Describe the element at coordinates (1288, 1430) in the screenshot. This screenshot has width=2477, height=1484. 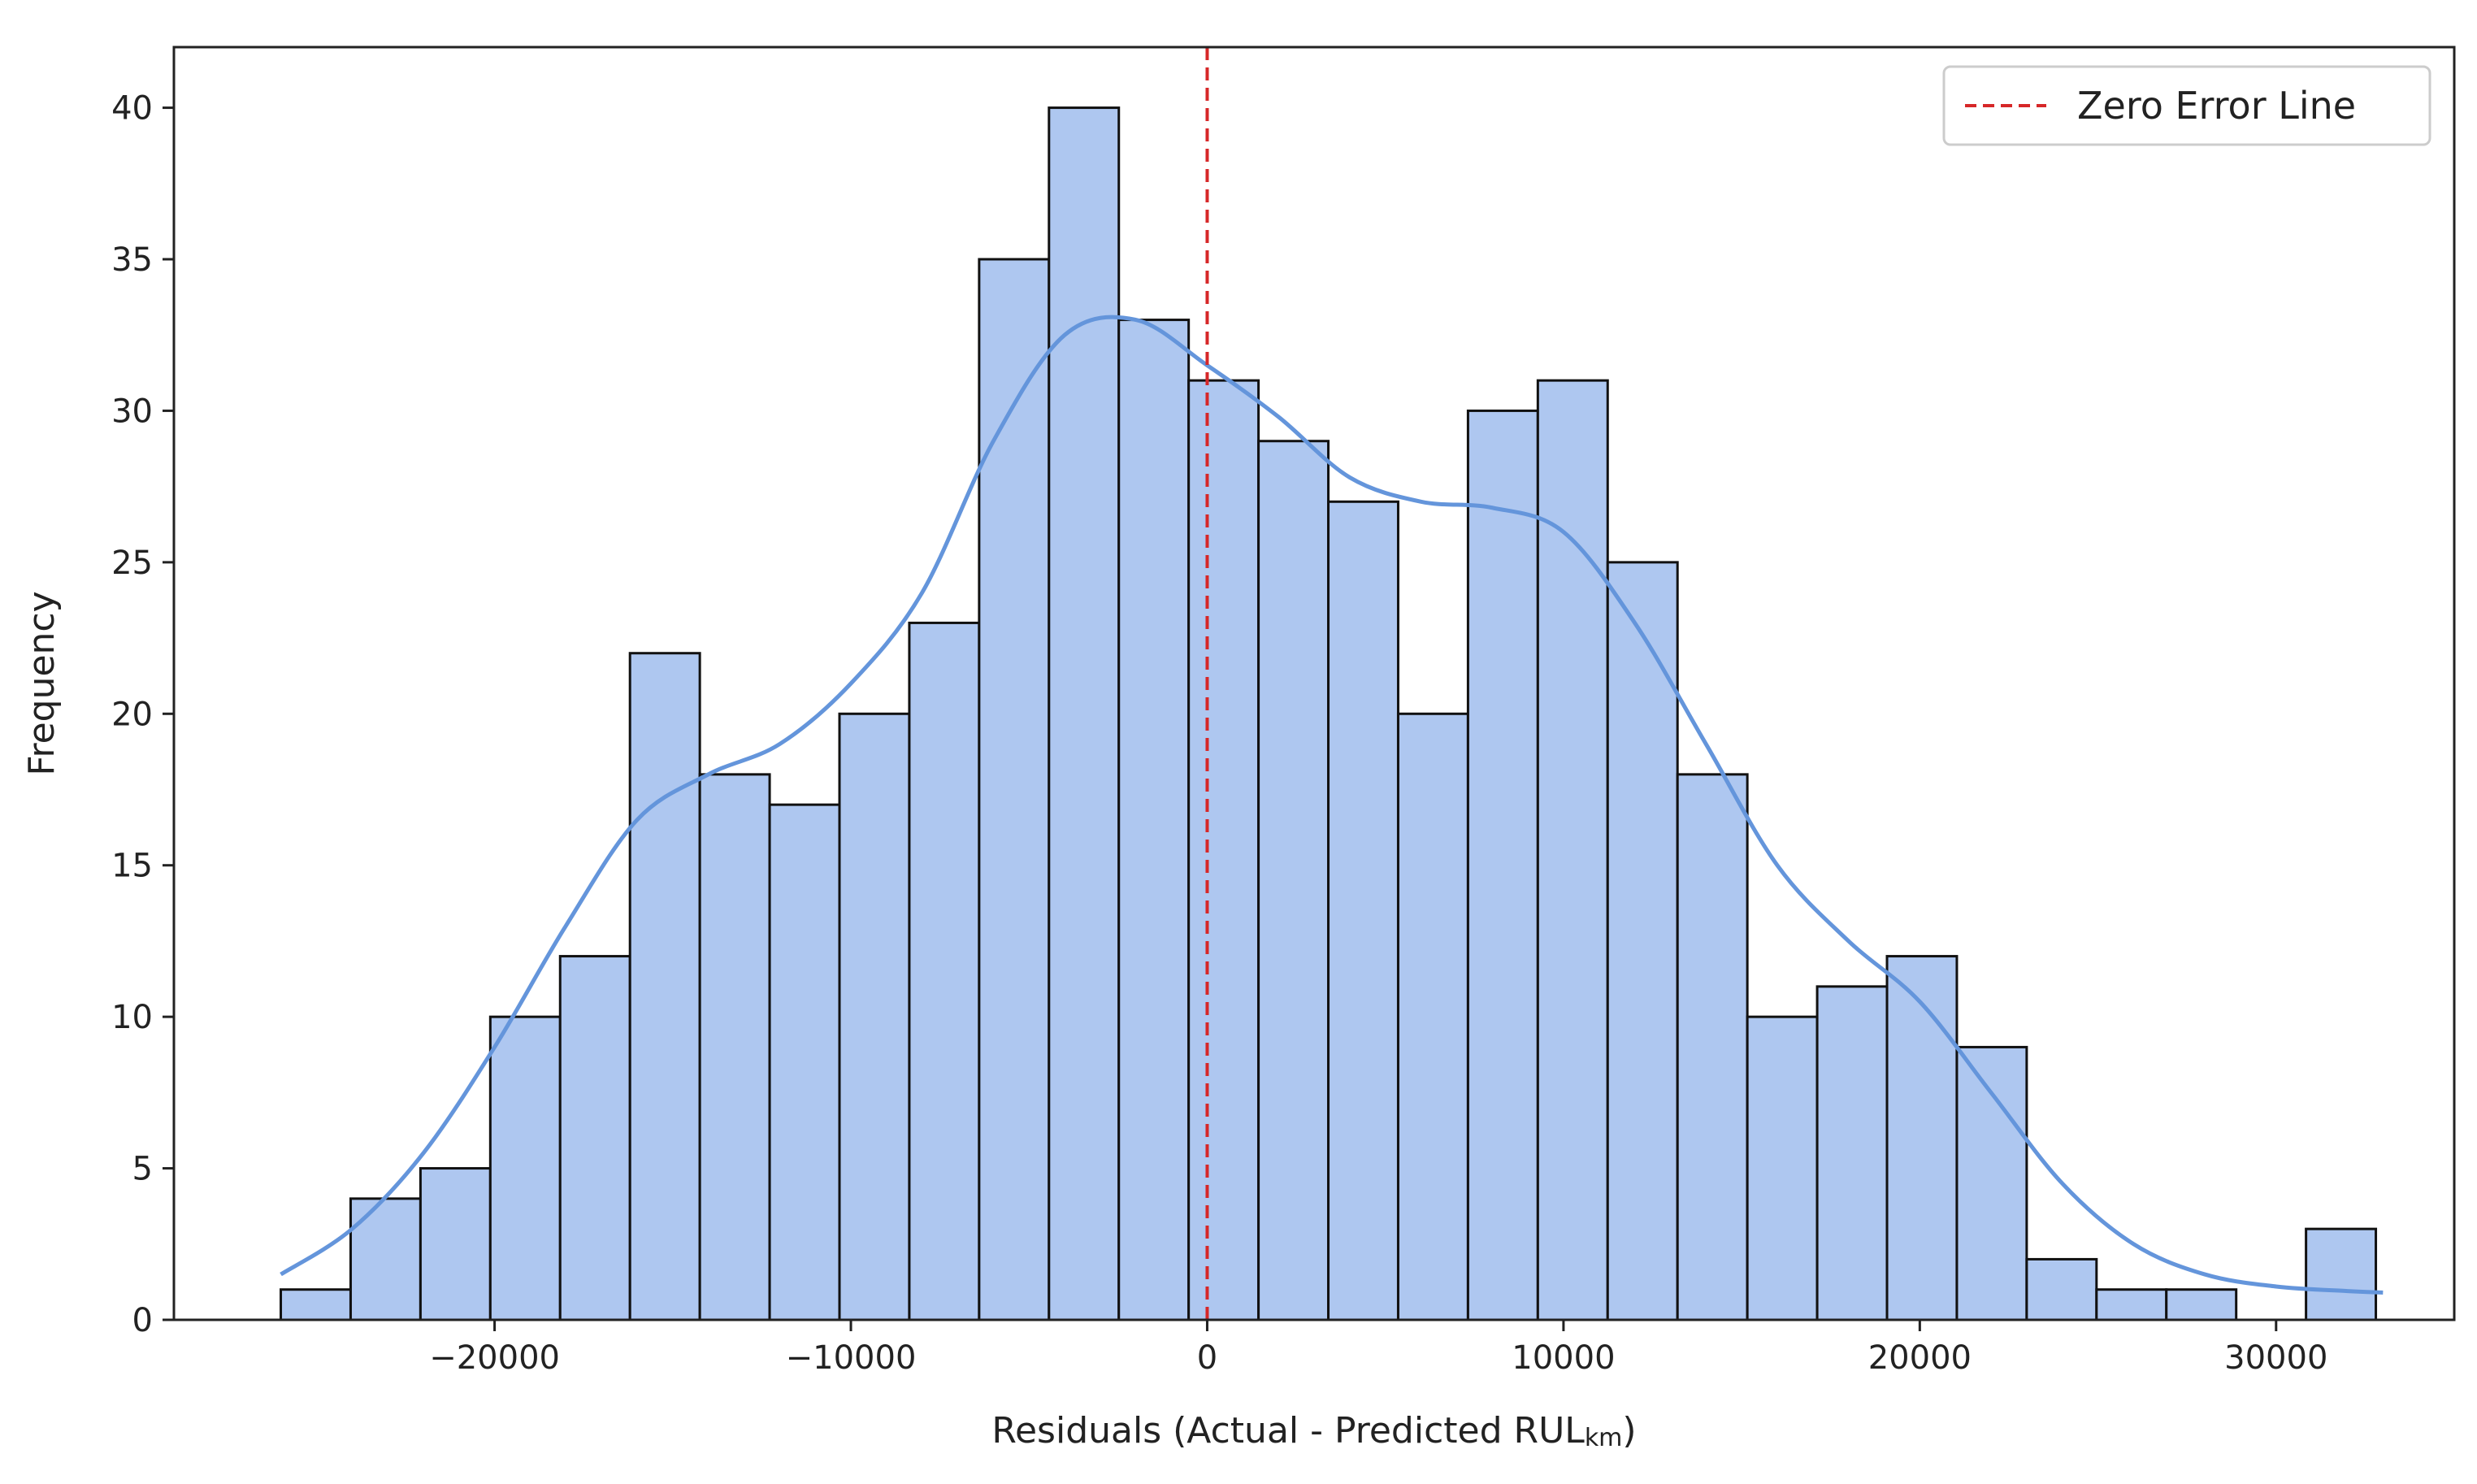
I see `x-axis-label-main: Residuals (Actual - Predicted RUL` at that location.